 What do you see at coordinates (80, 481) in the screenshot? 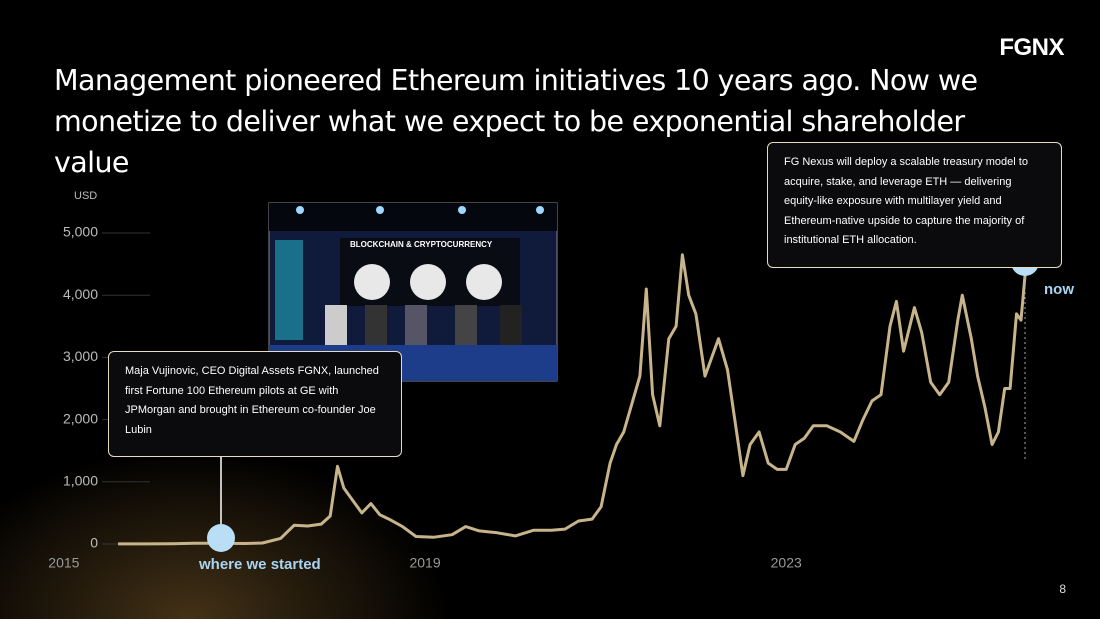
I see `y-tick-label: 1,000` at bounding box center [80, 481].